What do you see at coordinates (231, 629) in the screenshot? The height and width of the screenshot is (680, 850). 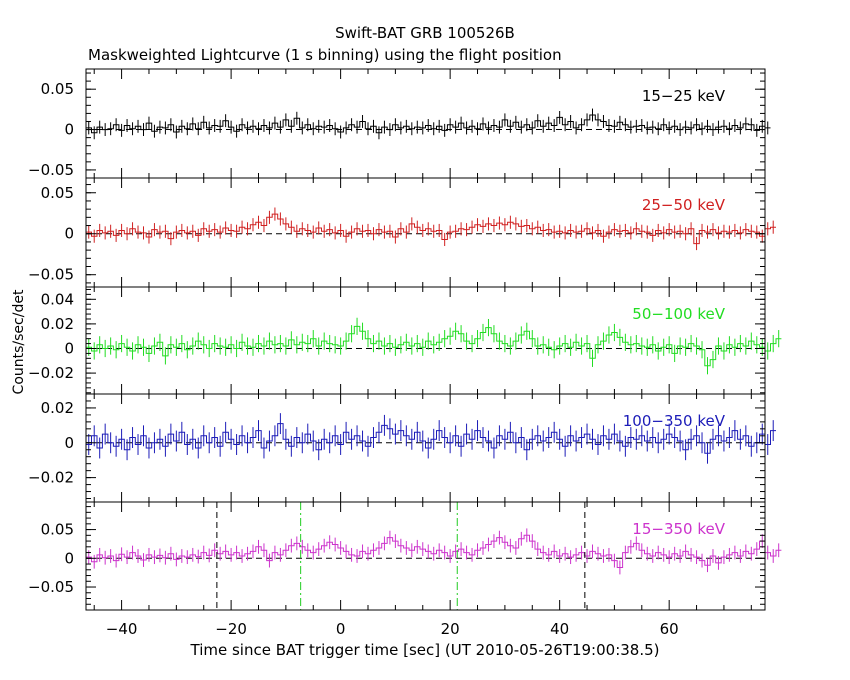 I see `x-tick-label: −20` at bounding box center [231, 629].